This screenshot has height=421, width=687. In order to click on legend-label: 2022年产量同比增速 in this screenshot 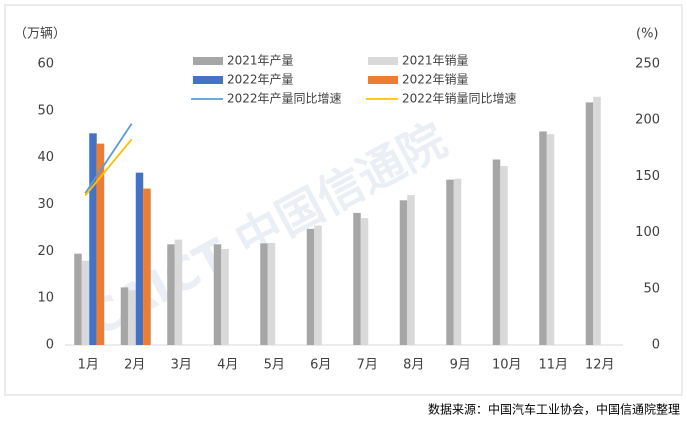, I will do `click(284, 99)`.